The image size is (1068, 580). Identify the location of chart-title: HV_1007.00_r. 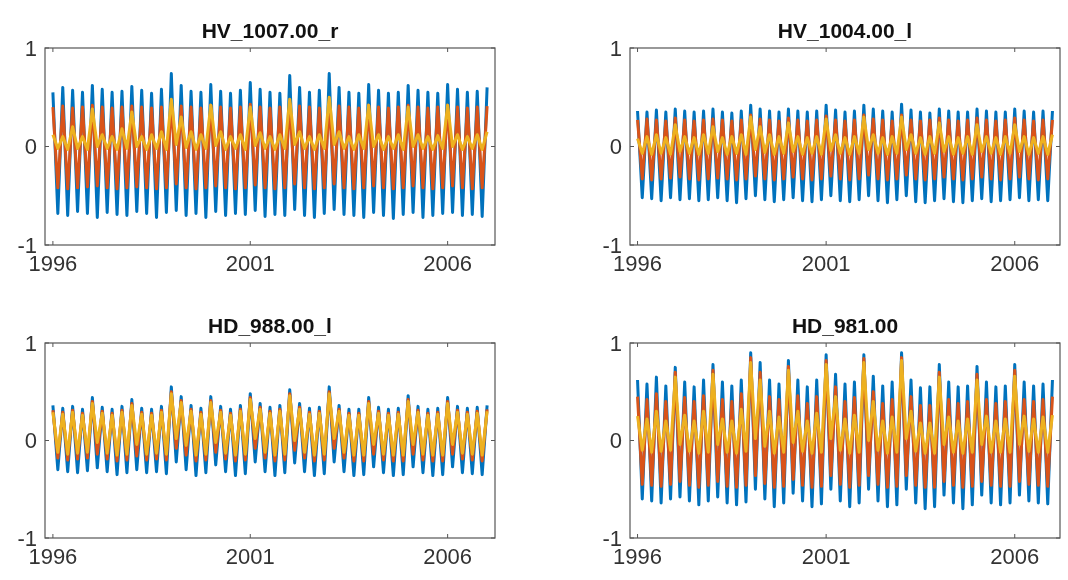
(270, 30).